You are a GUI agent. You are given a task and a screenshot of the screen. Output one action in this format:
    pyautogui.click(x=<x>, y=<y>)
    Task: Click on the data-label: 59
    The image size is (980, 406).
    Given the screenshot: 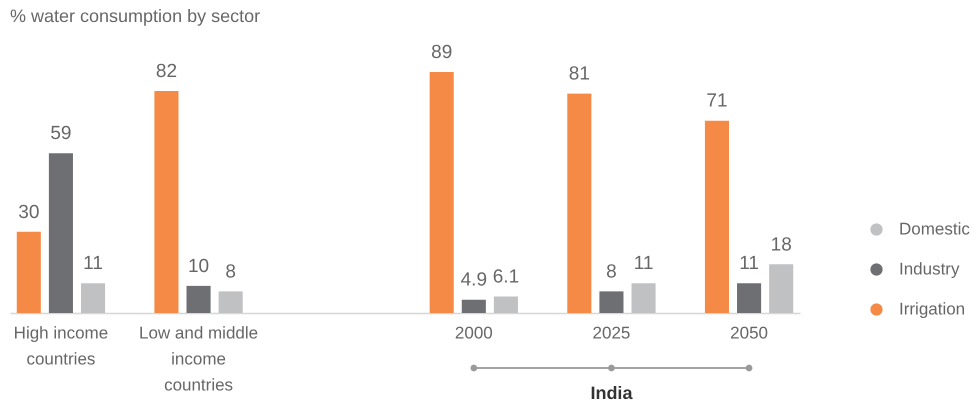 What is the action you would take?
    pyautogui.click(x=61, y=133)
    